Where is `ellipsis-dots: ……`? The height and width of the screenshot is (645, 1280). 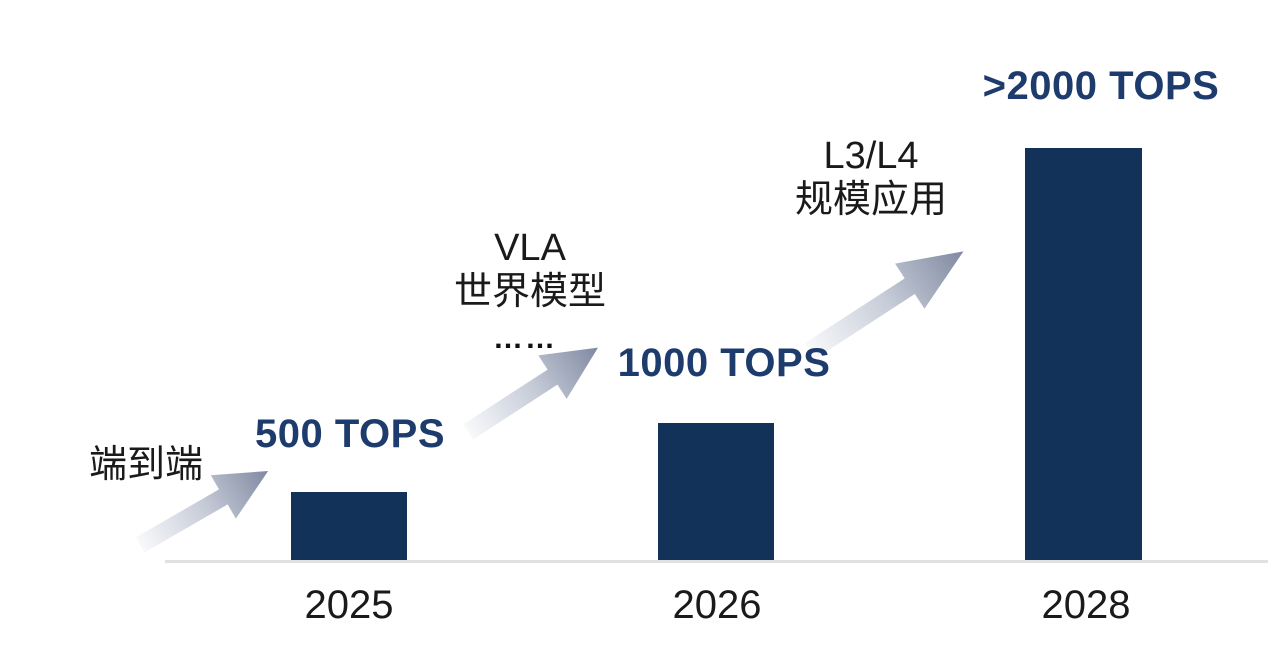 ellipsis-dots: …… is located at coordinates (525, 338).